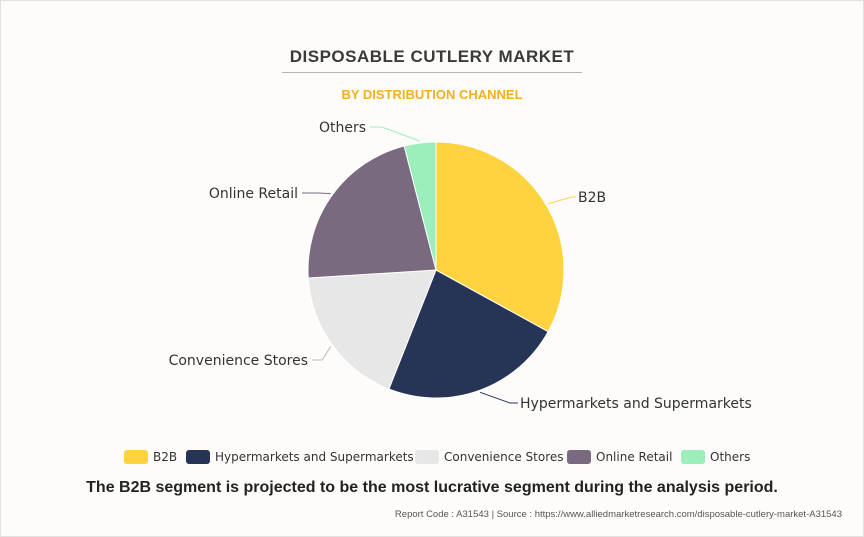 The width and height of the screenshot is (864, 537). I want to click on legend-label-convenience-stores: Convenience Stores, so click(504, 457).